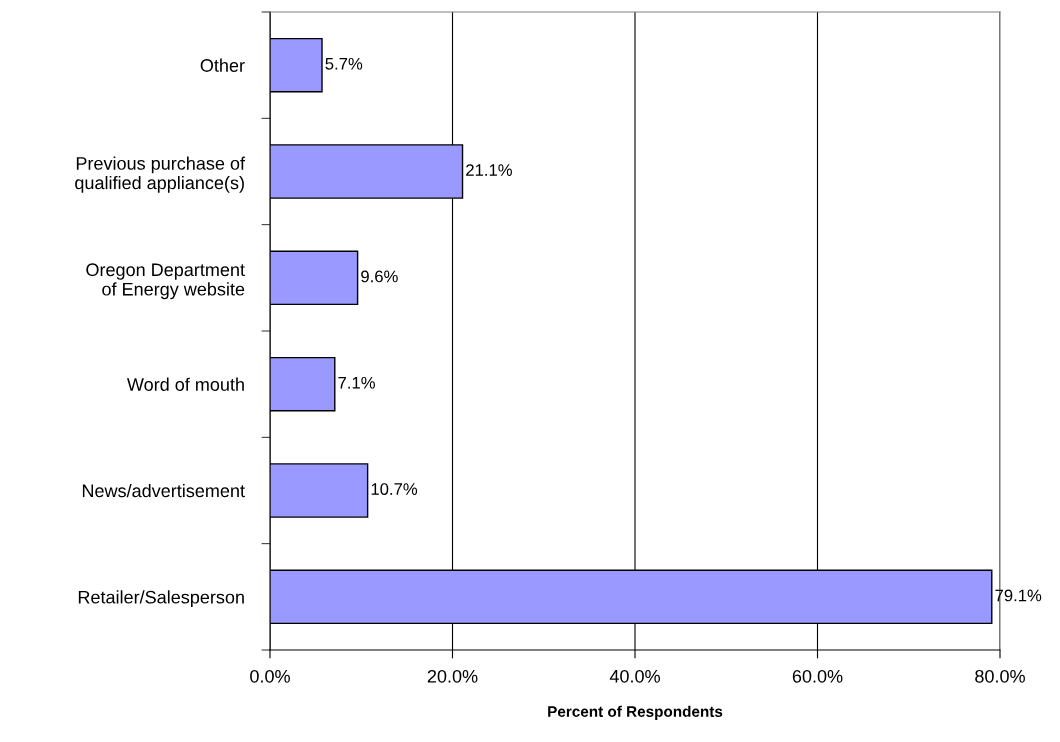 The height and width of the screenshot is (742, 1060). Describe the element at coordinates (817, 676) in the screenshot. I see `x-tick-label: 60.0%` at that location.